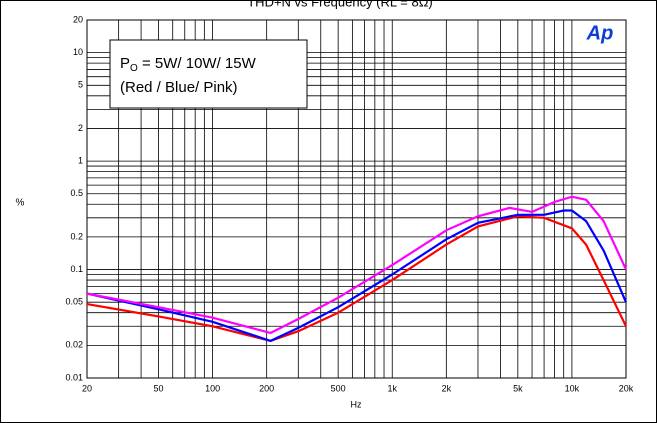 Image resolution: width=657 pixels, height=423 pixels. I want to click on y-tick-label: 20, so click(78, 19).